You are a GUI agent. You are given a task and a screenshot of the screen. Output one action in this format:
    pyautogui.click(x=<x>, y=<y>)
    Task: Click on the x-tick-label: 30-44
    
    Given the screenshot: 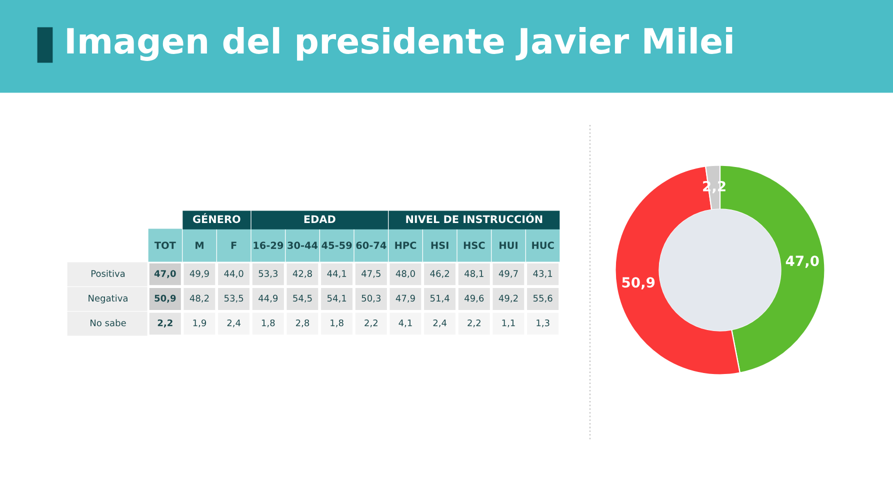 What is the action you would take?
    pyautogui.click(x=303, y=246)
    